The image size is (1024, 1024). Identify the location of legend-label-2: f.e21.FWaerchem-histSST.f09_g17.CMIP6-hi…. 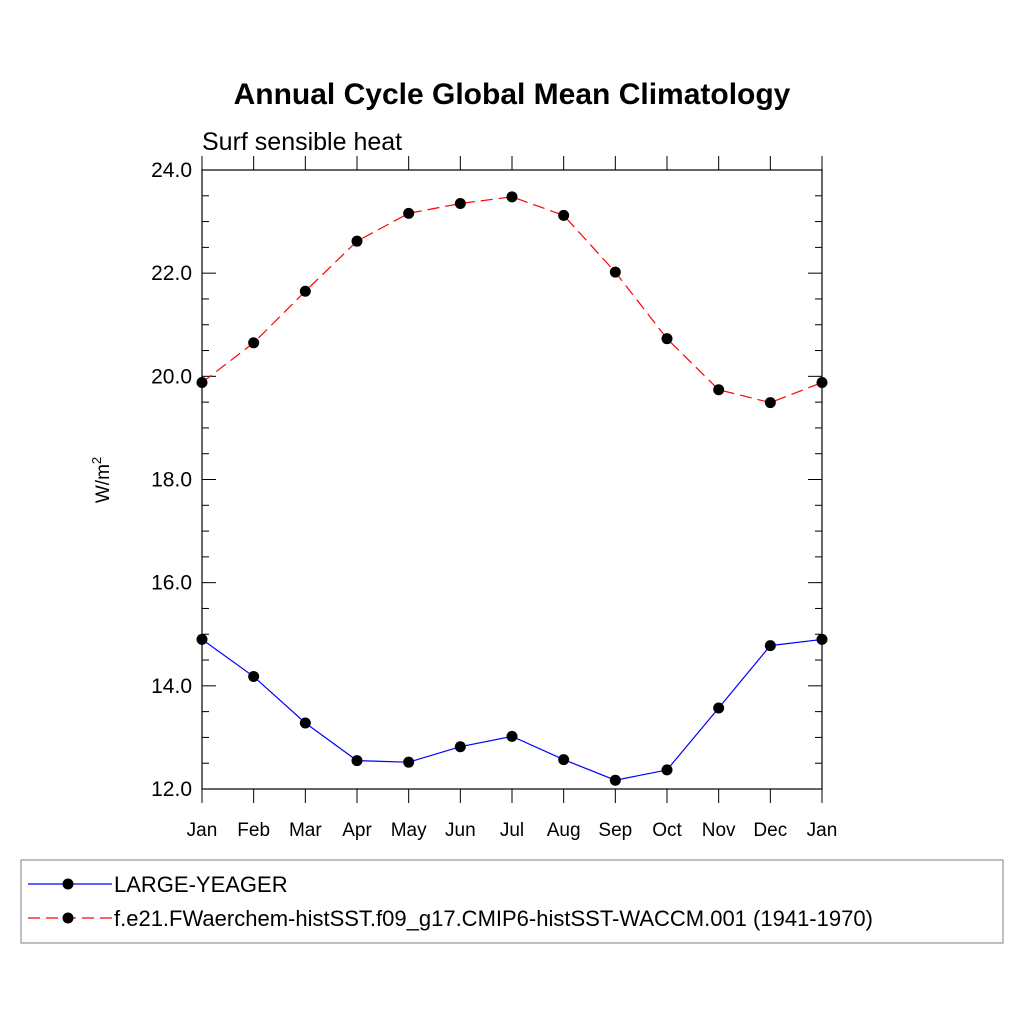
(493, 918).